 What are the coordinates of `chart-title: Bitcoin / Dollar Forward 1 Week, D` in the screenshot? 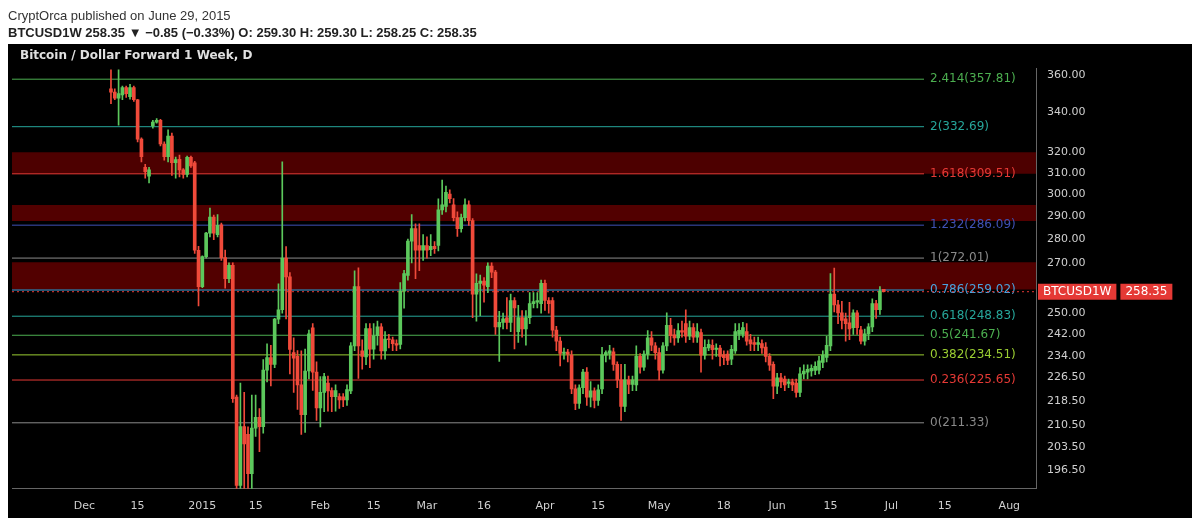 It's located at (136, 55).